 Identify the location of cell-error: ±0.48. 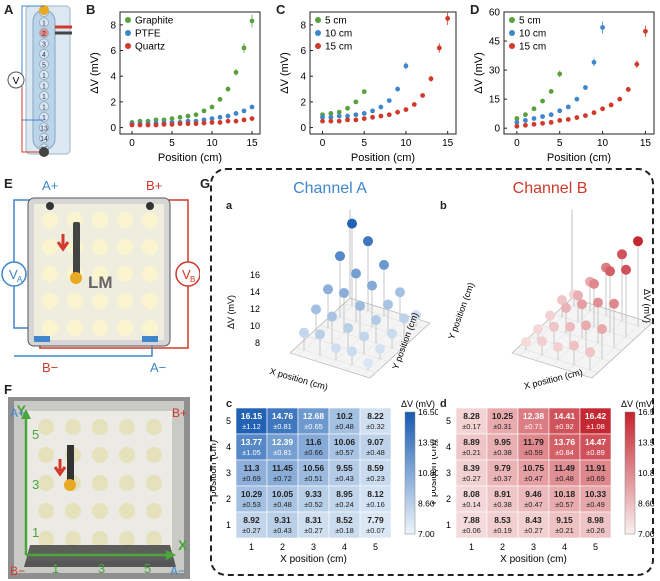
(344, 426).